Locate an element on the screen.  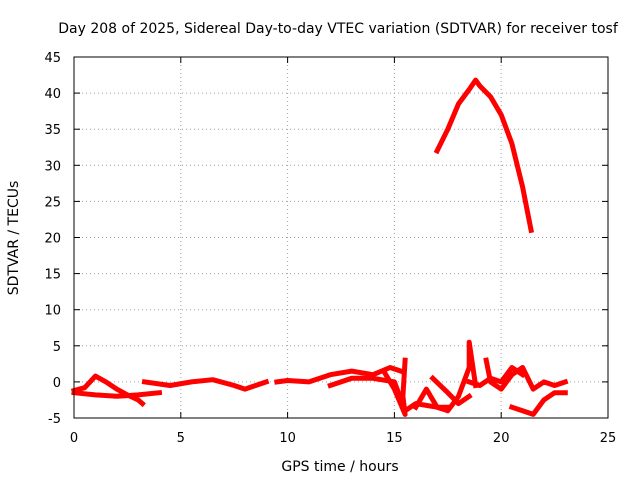
series-line-arc is located at coordinates (484, 155).